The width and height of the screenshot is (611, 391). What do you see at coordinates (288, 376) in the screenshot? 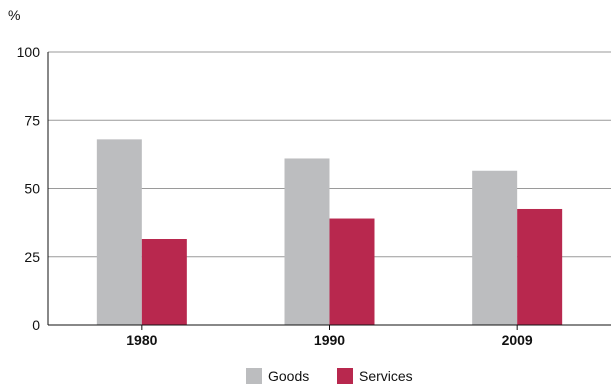
I see `legend-label-goods: Goods` at bounding box center [288, 376].